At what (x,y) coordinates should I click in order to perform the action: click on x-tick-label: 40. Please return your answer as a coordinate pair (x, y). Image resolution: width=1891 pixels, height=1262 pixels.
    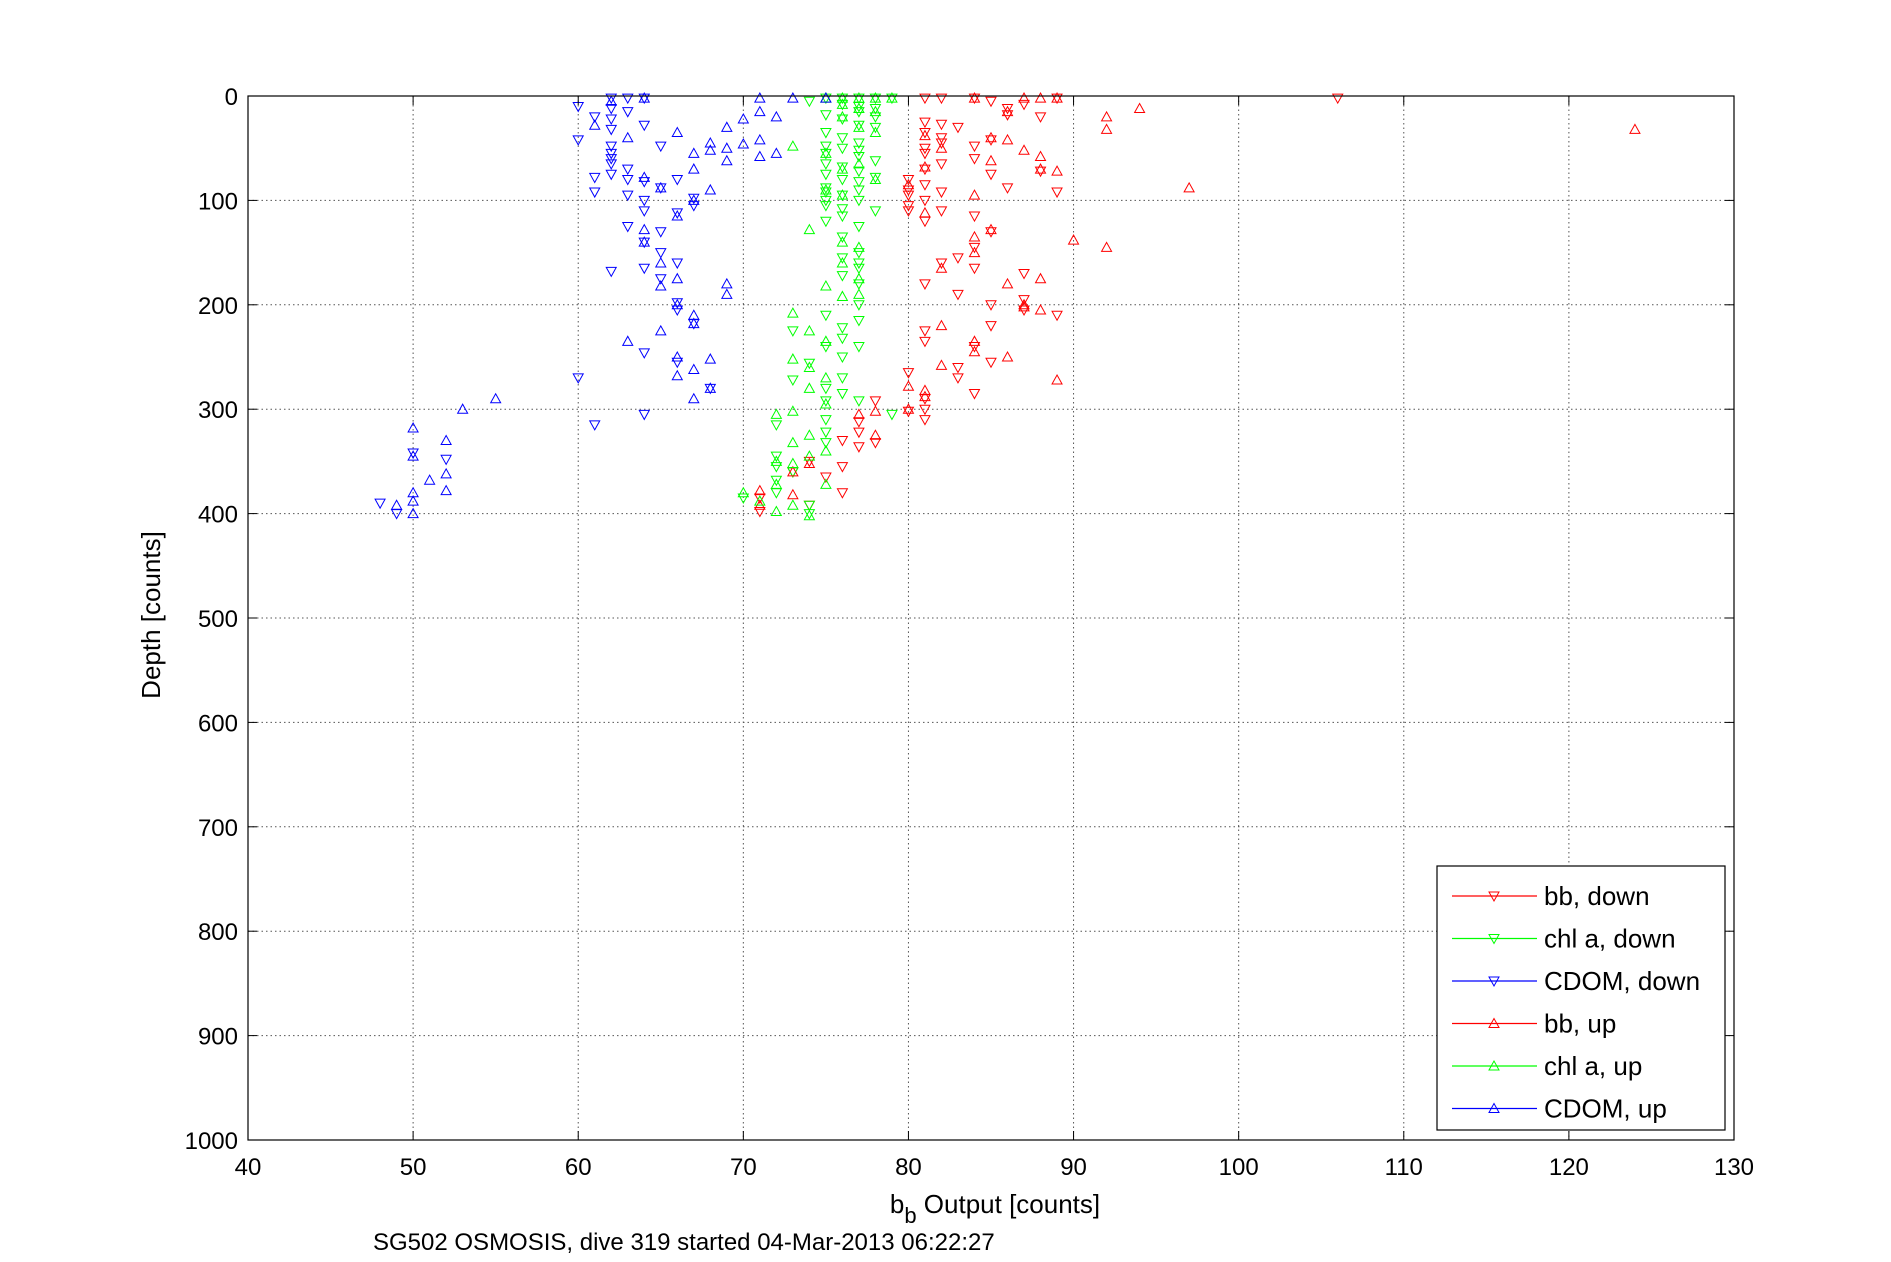
    Looking at the image, I should click on (248, 1167).